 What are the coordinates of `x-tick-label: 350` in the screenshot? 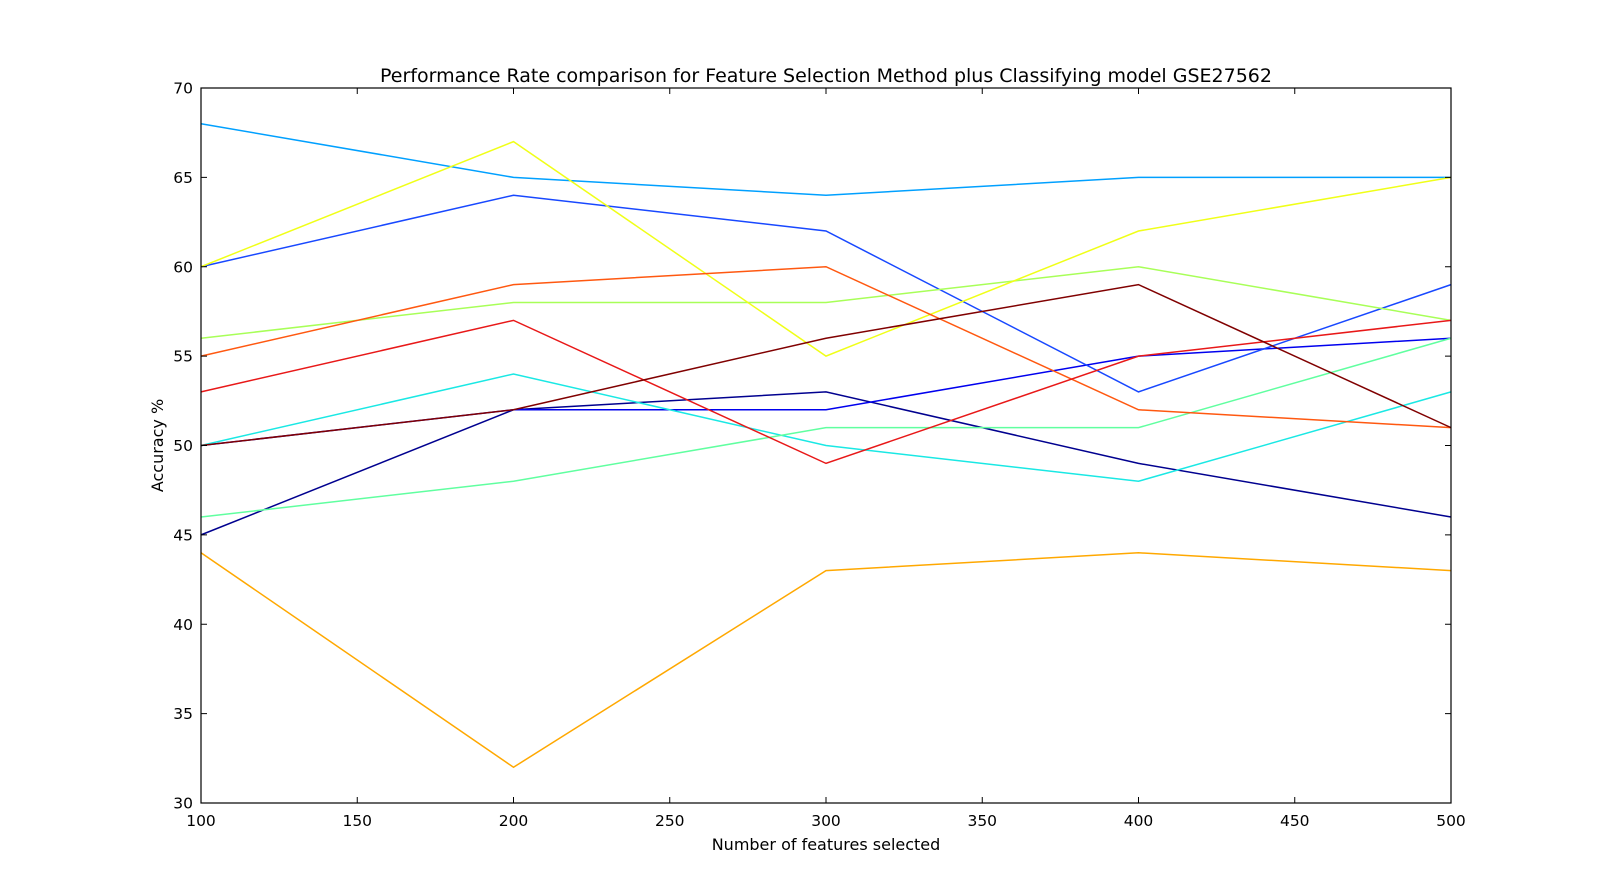 It's located at (982, 821).